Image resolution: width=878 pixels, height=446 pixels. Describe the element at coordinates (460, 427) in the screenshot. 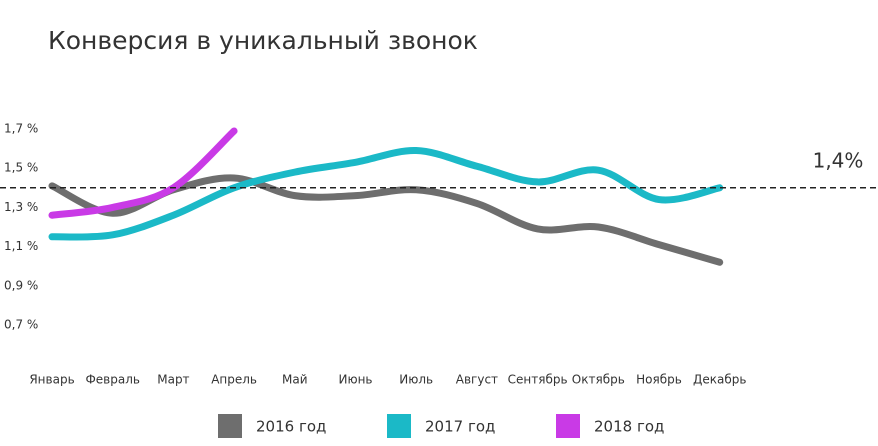

I see `legend-label: 2017 год` at that location.